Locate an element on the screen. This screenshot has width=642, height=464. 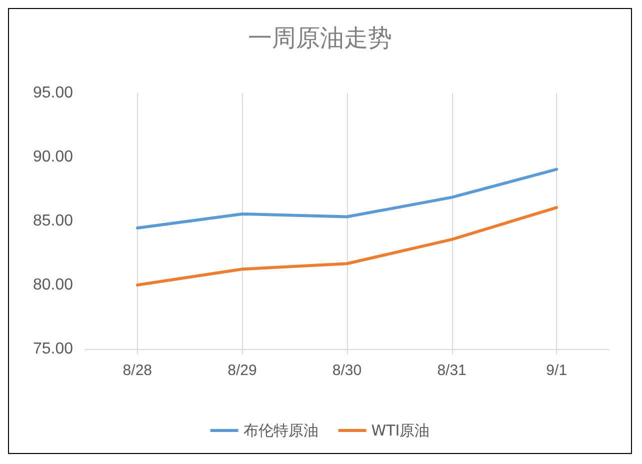
x-tick-label: 8/29 is located at coordinates (242, 370).